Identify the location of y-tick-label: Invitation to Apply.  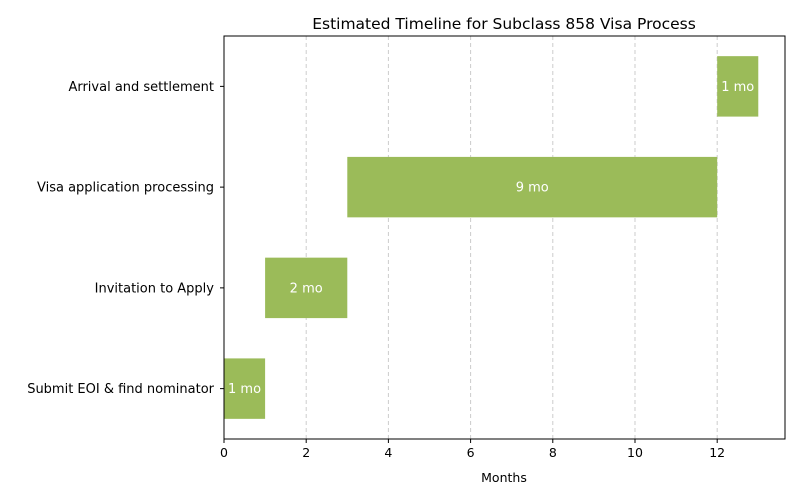
(155, 288).